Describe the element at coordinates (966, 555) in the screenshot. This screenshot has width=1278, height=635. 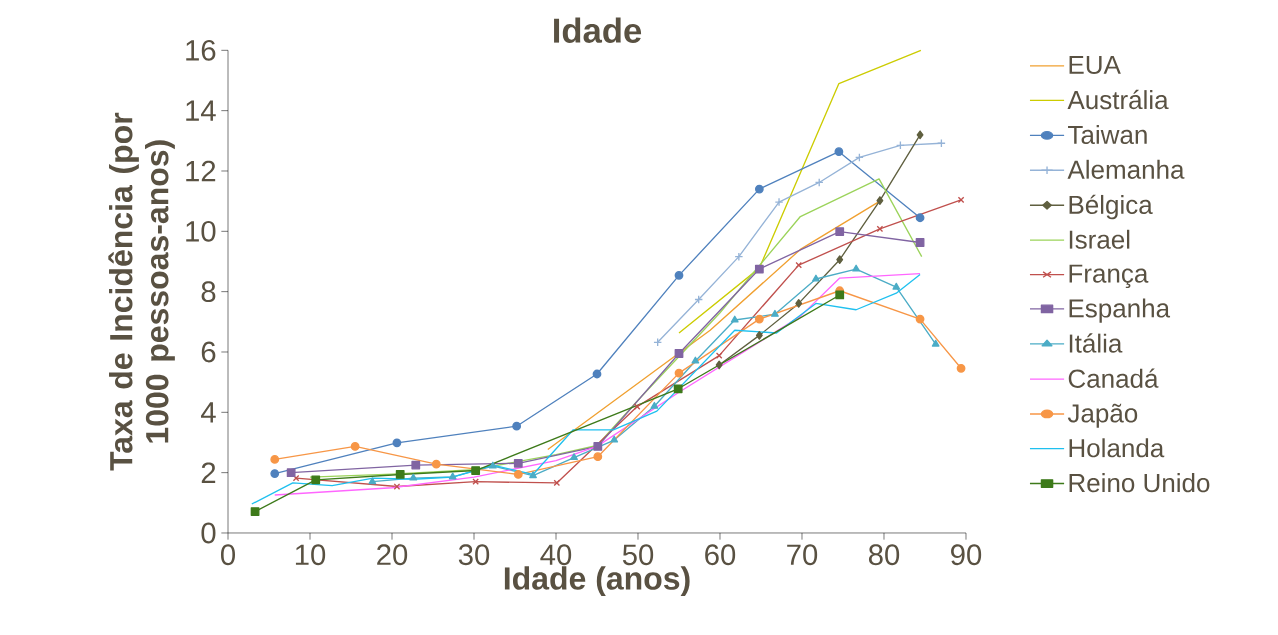
I see `x-tick-label: 90` at that location.